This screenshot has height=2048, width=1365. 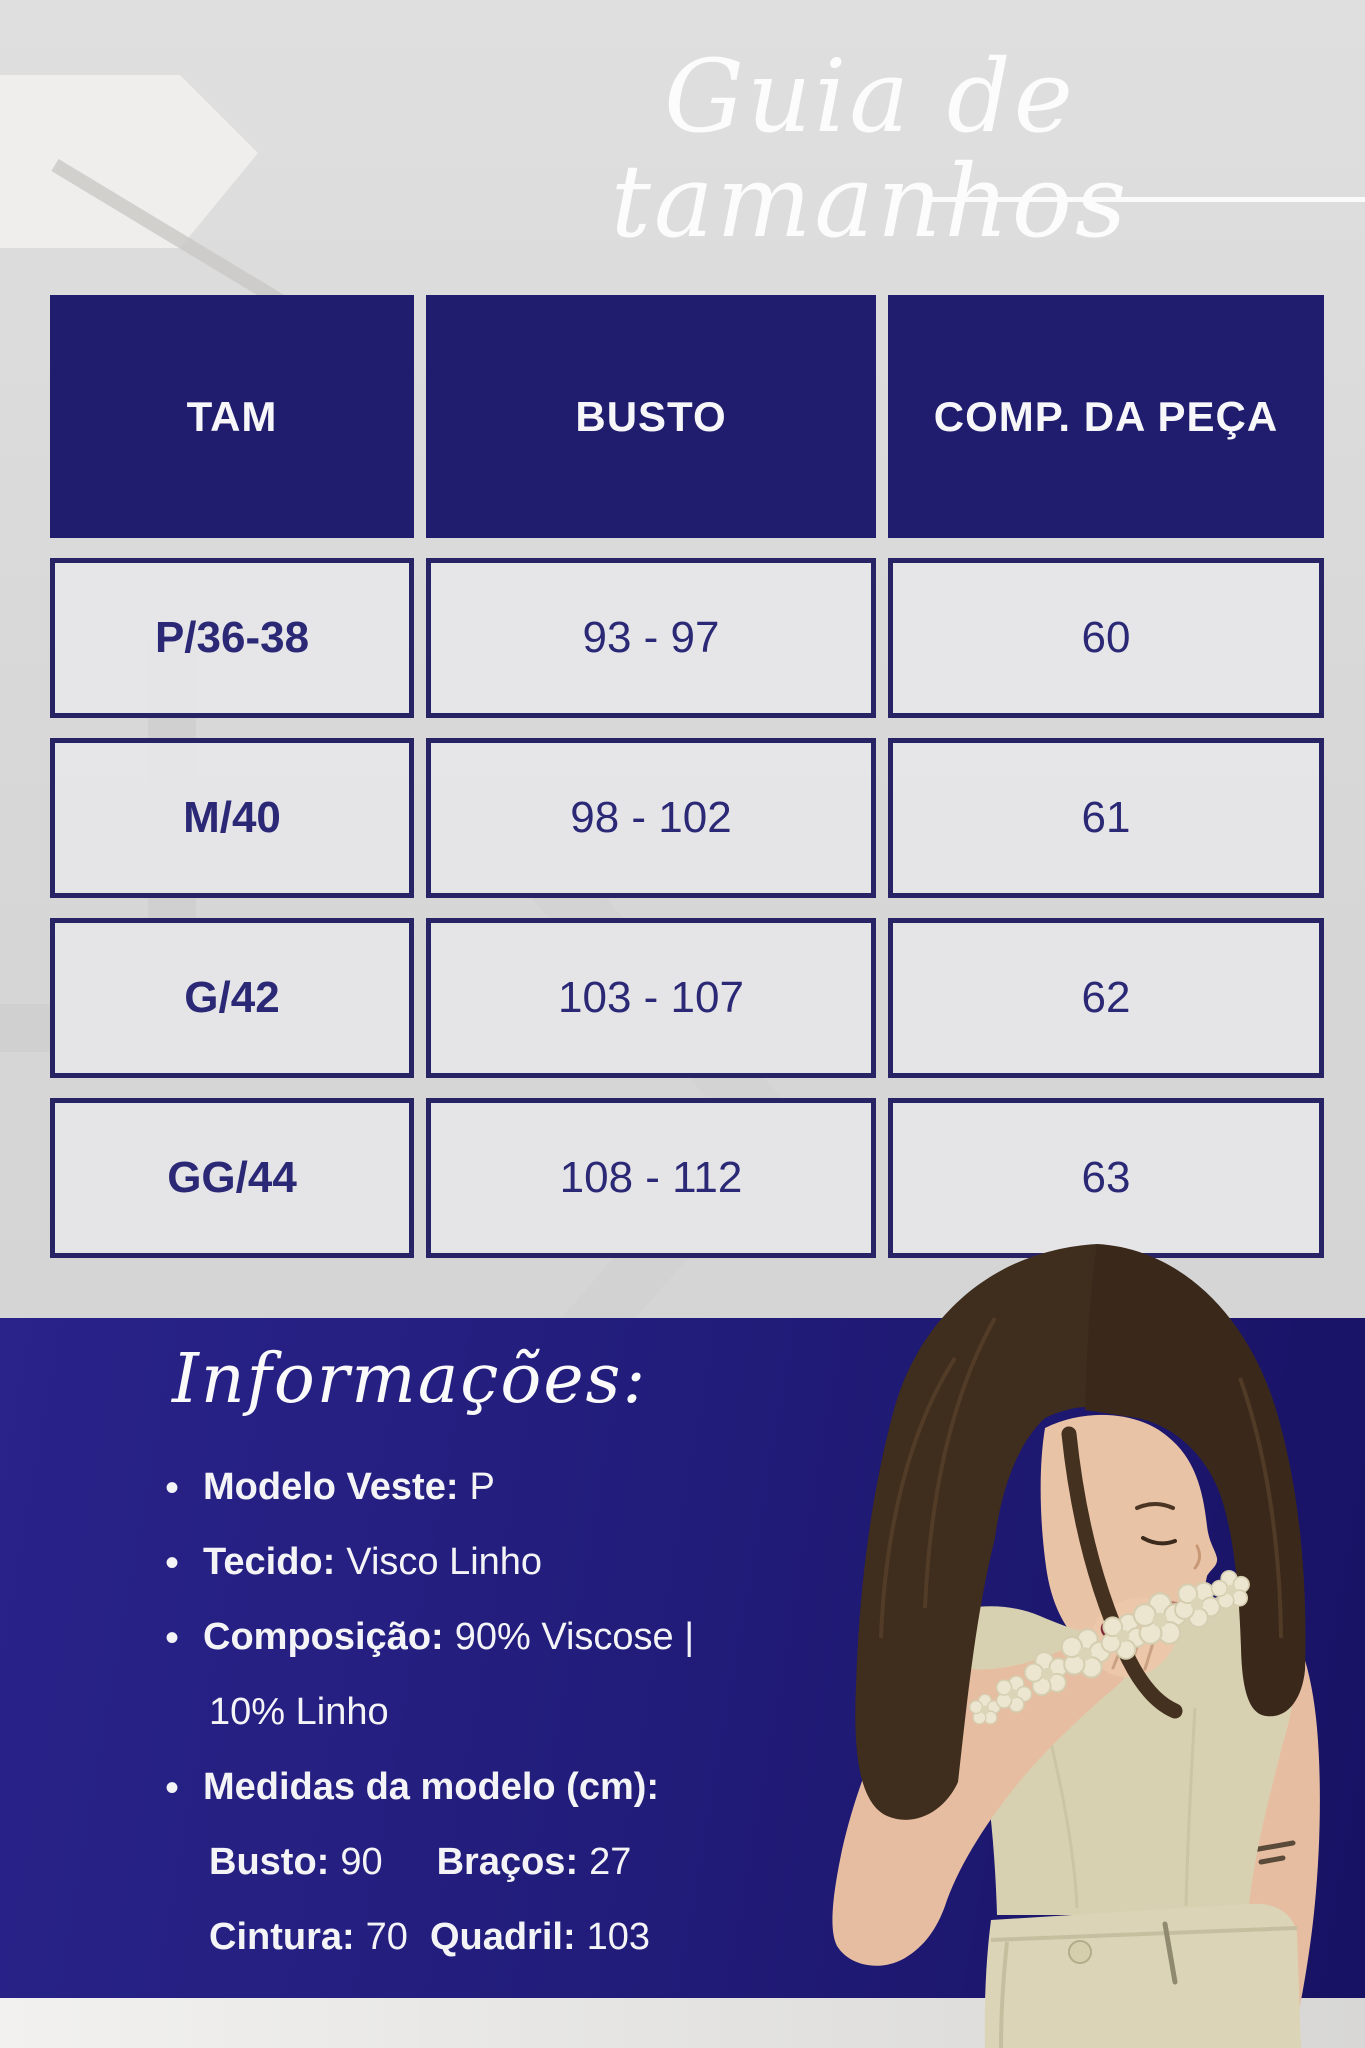 What do you see at coordinates (420, 1862) in the screenshot?
I see `model-measurements-line-1: Busto: 90 Braços: 27` at bounding box center [420, 1862].